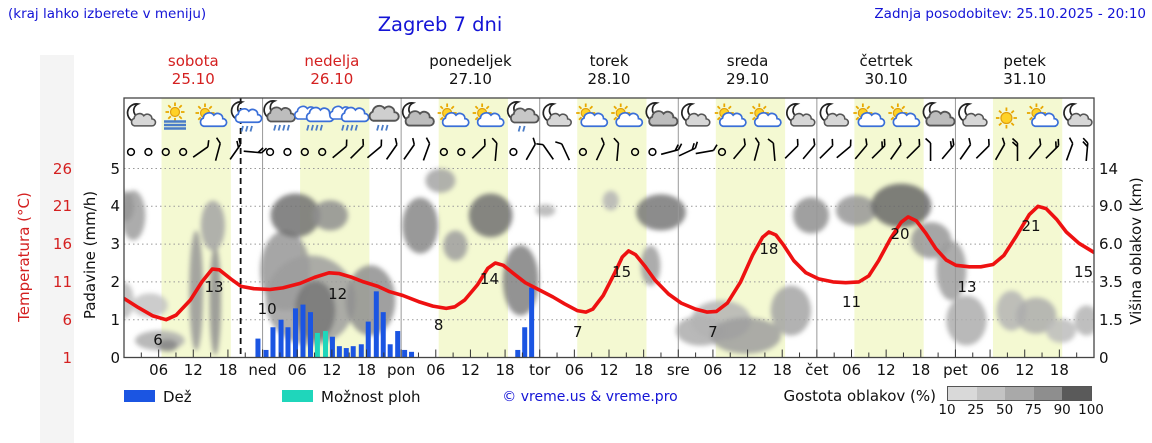 The height and width of the screenshot is (443, 1152). What do you see at coordinates (139, 396) in the screenshot?
I see `rain-legend-swatch` at bounding box center [139, 396].